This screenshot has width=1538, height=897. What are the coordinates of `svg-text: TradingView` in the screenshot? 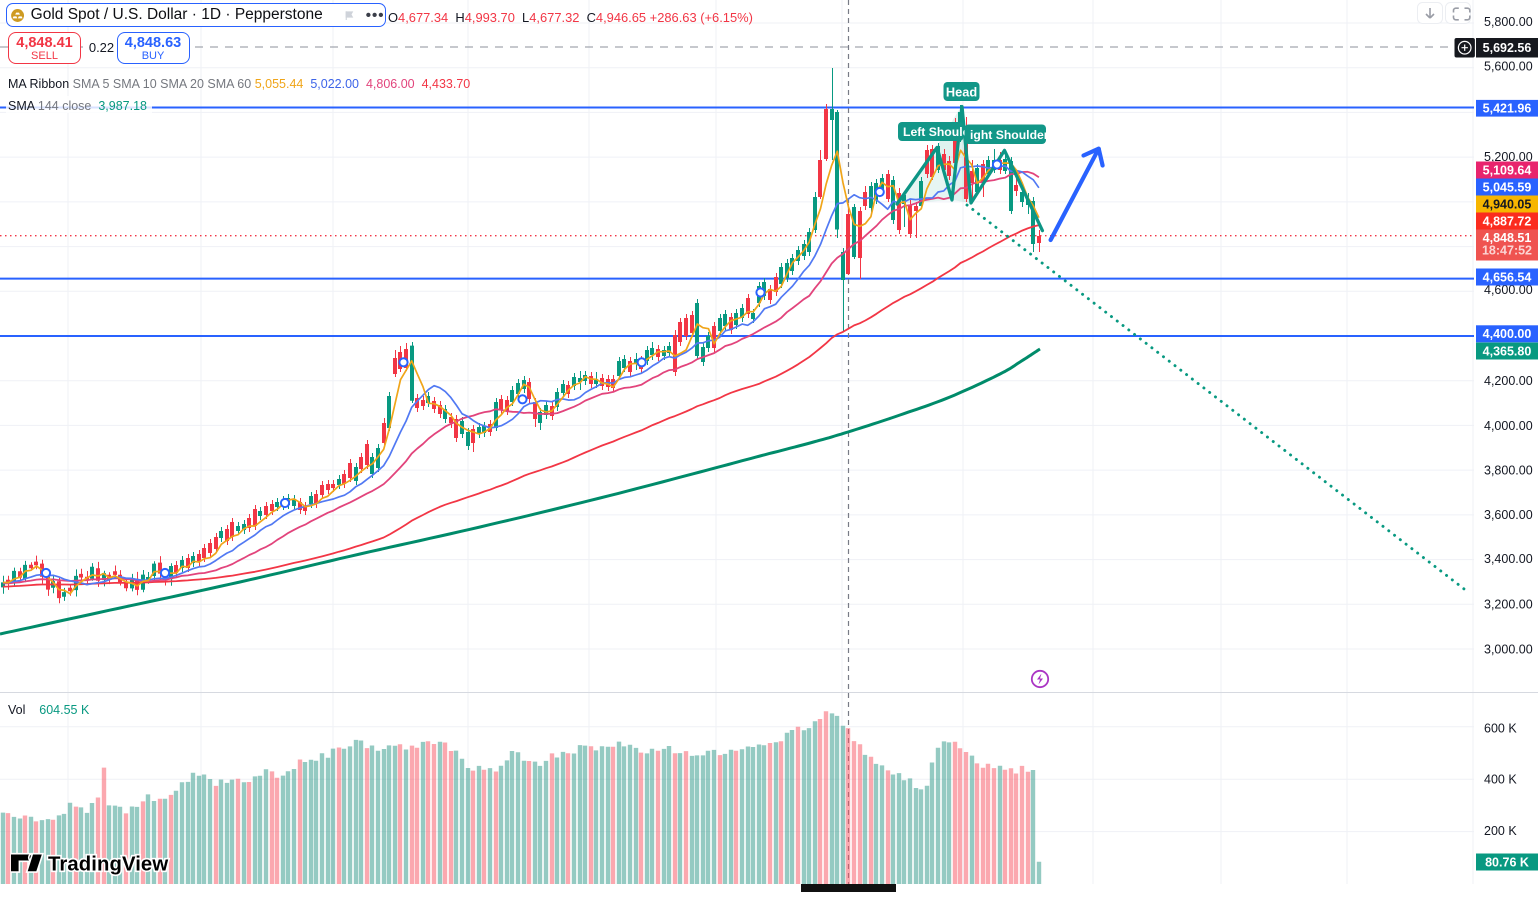 It's located at (108, 865).